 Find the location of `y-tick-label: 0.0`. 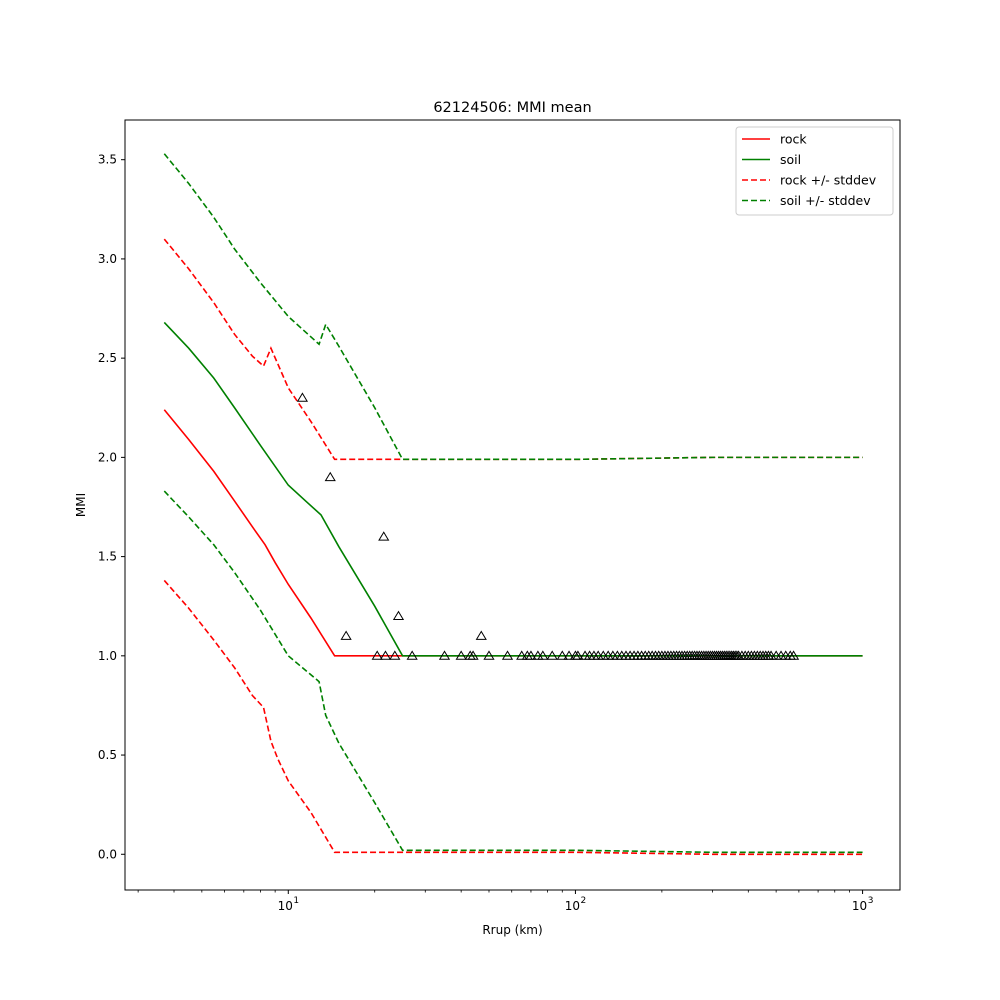

y-tick-label: 0.0 is located at coordinates (107, 854).